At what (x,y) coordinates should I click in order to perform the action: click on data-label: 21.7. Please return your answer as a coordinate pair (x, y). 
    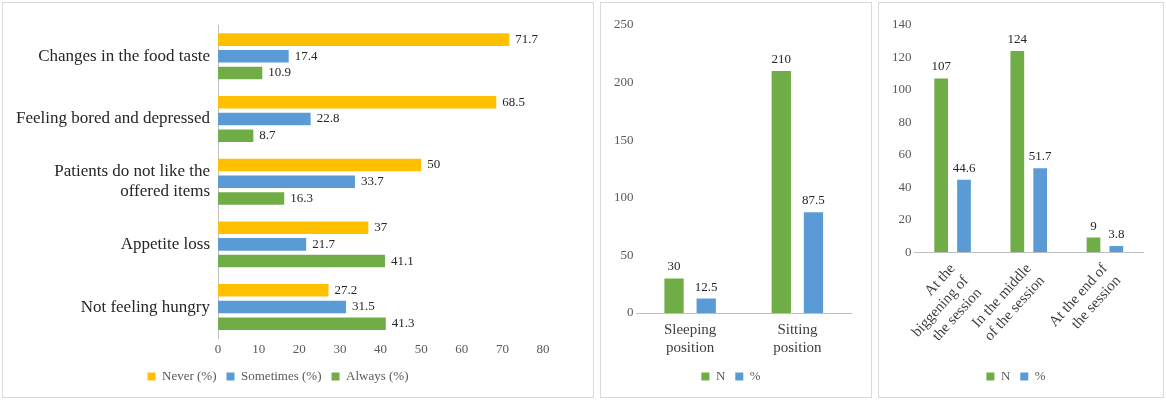
    Looking at the image, I should click on (324, 243).